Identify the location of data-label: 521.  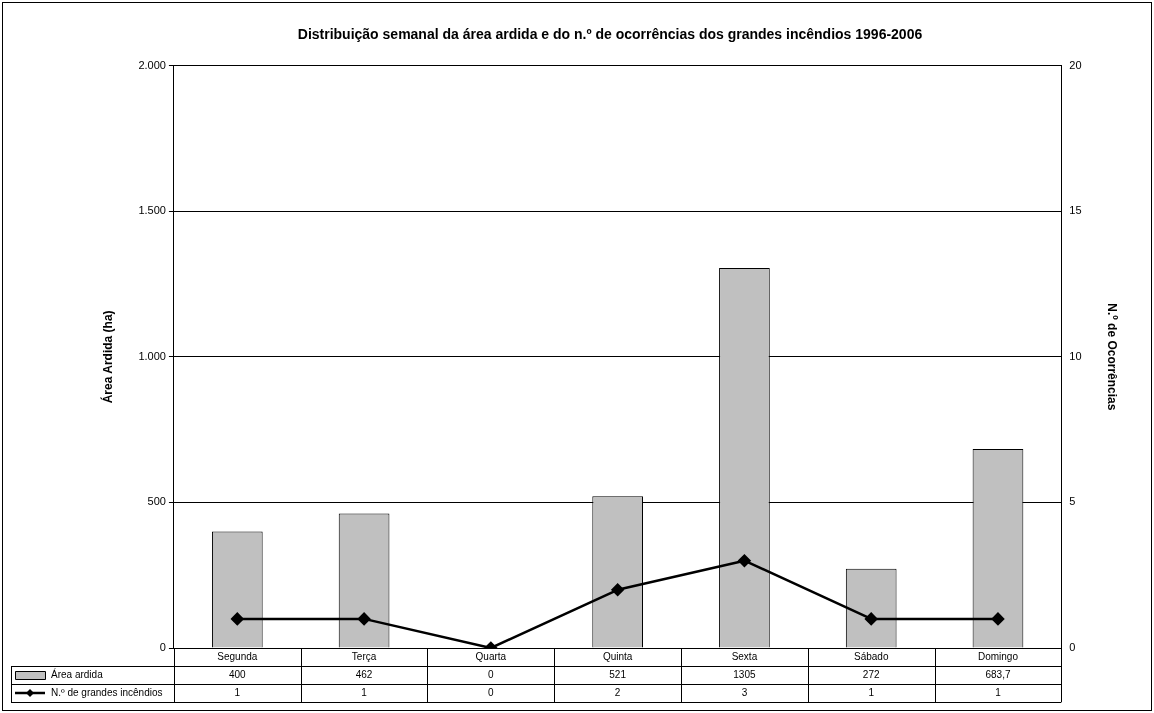
(618, 674).